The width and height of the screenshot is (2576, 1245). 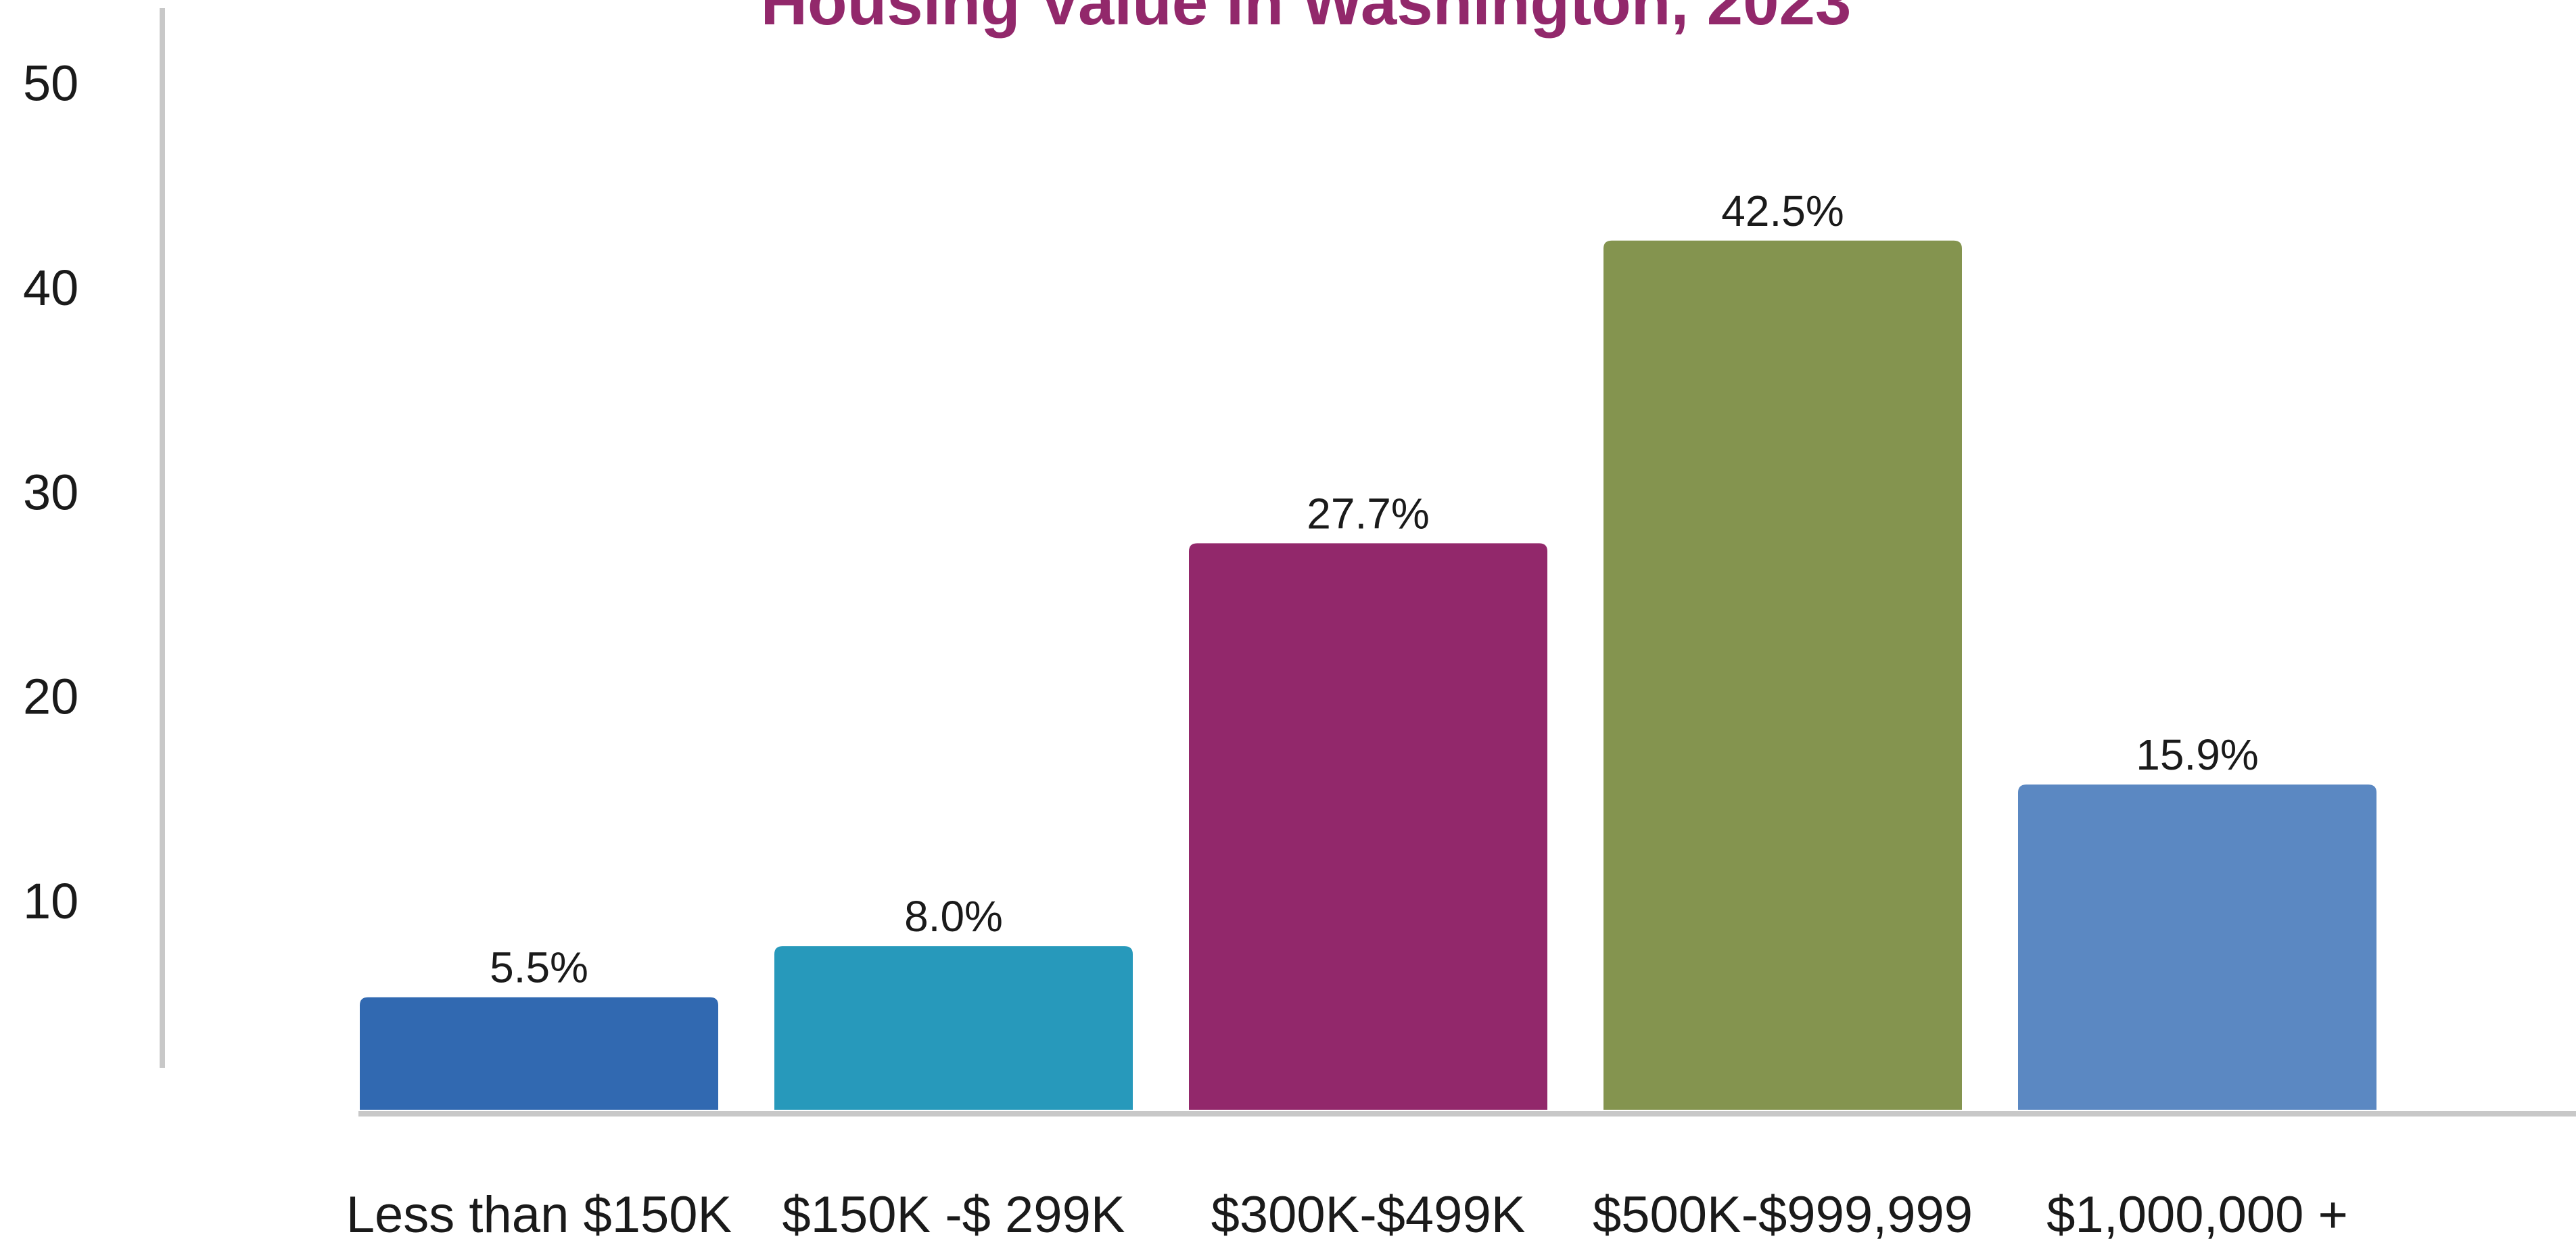 I want to click on x-tick-label: Less than $150K, so click(x=539, y=1215).